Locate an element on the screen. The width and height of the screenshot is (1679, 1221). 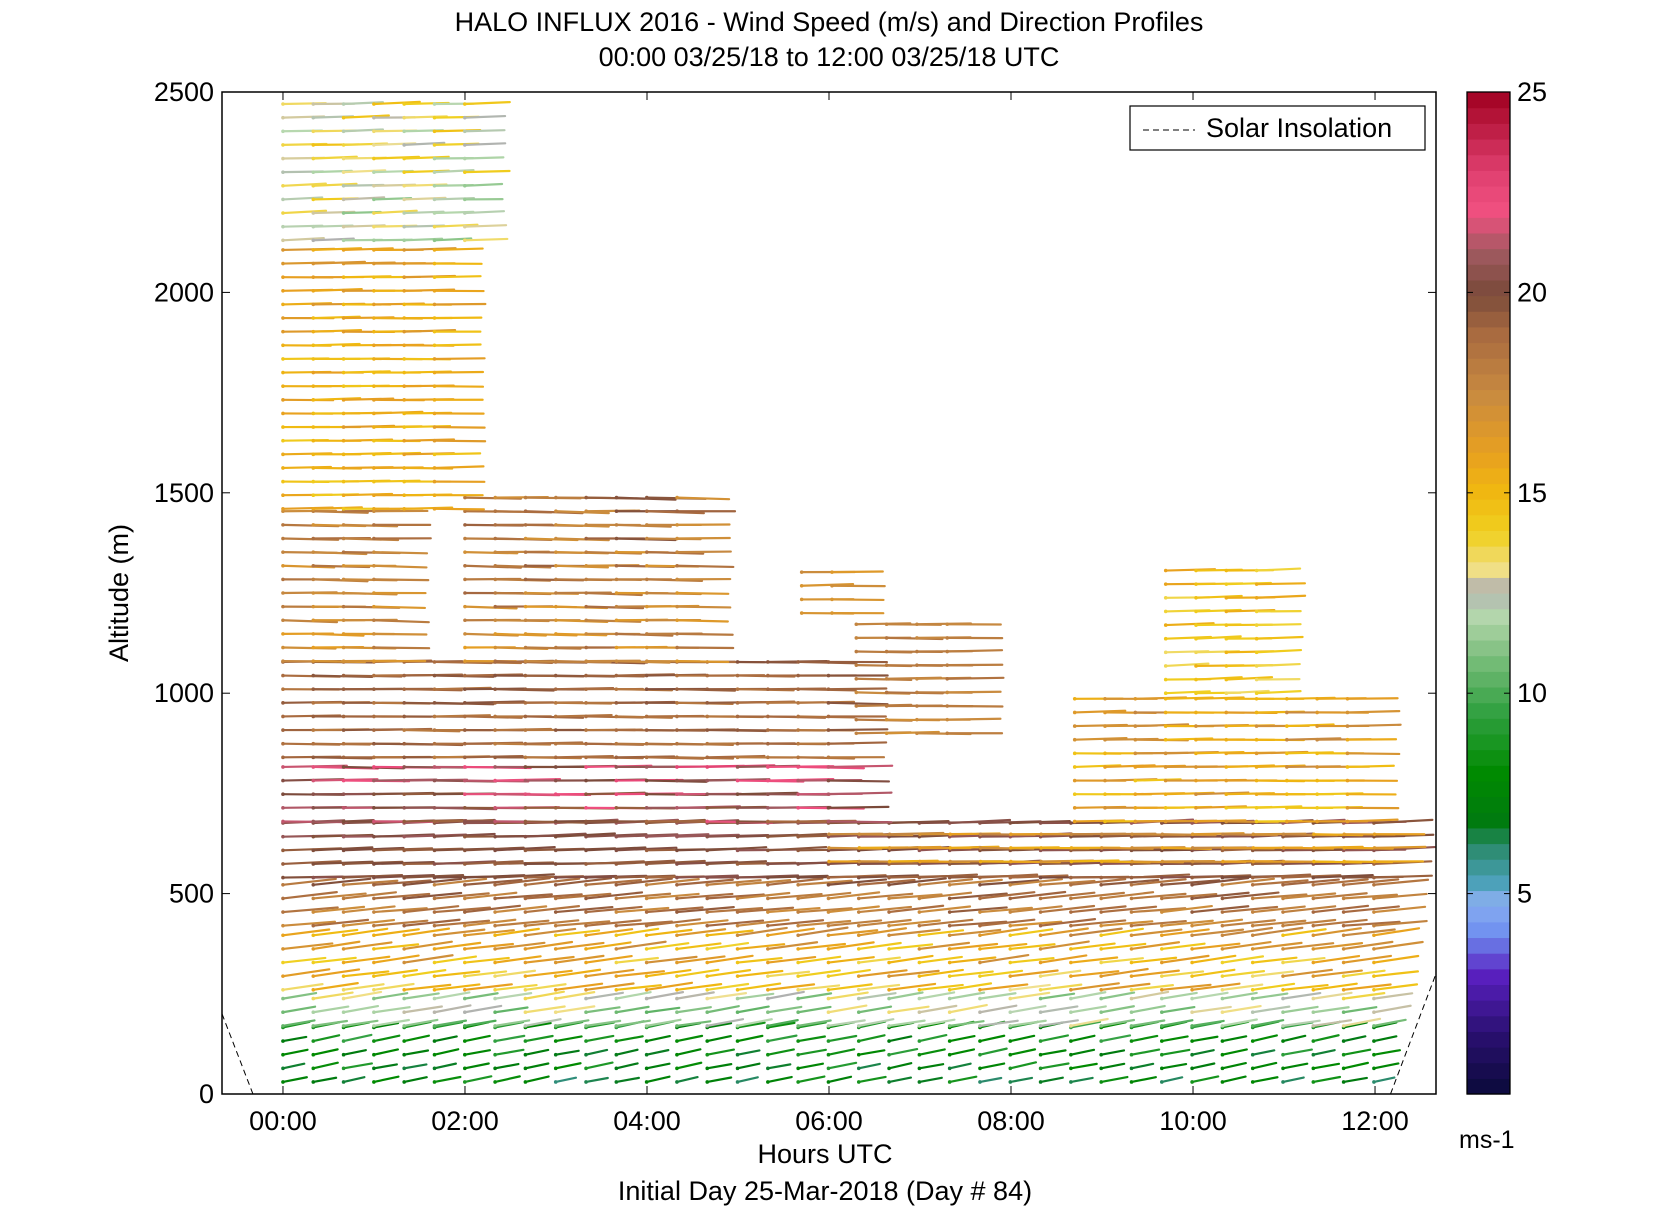
colorbar-unit: ms-1 is located at coordinates (1487, 1140).